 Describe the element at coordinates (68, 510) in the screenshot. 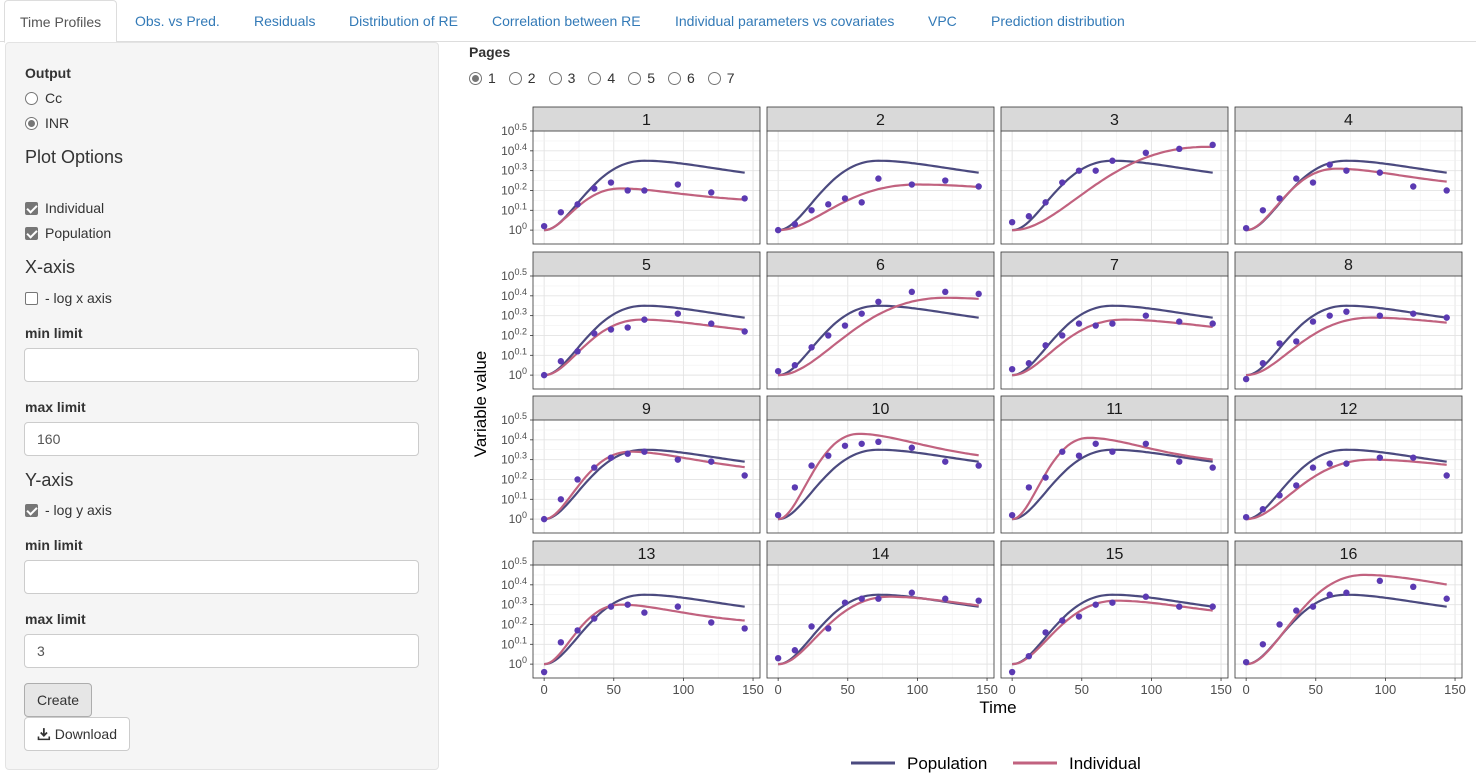

I see `check-log-y: - log y axis` at that location.